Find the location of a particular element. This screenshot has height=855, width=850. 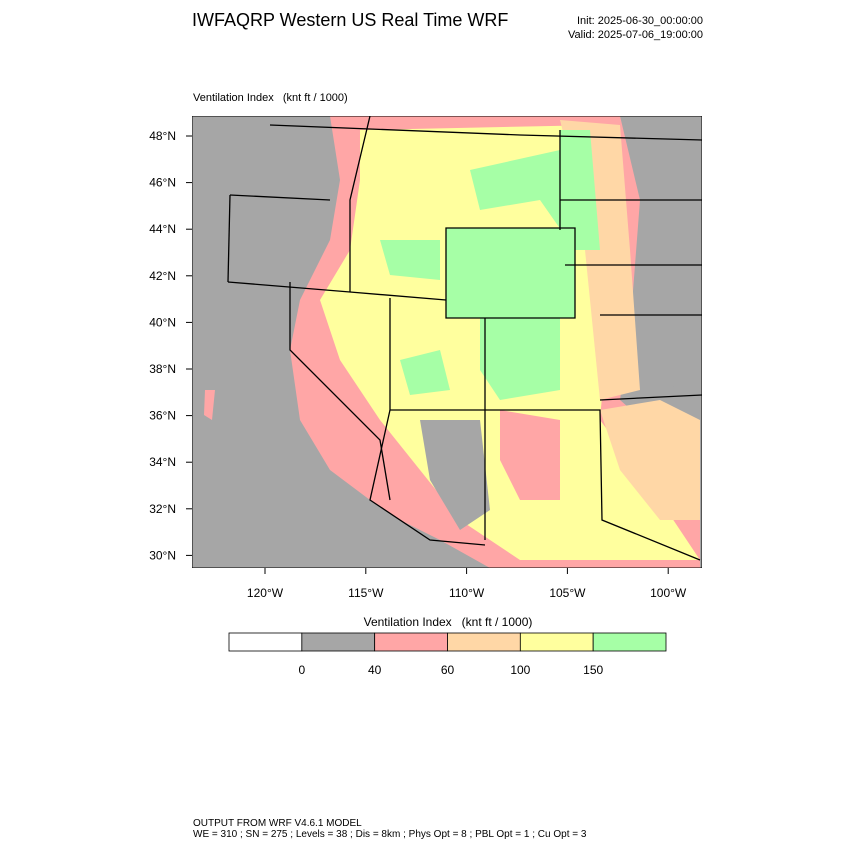

map-title: Ventilation Index (knt ft / 1000) is located at coordinates (270, 98).